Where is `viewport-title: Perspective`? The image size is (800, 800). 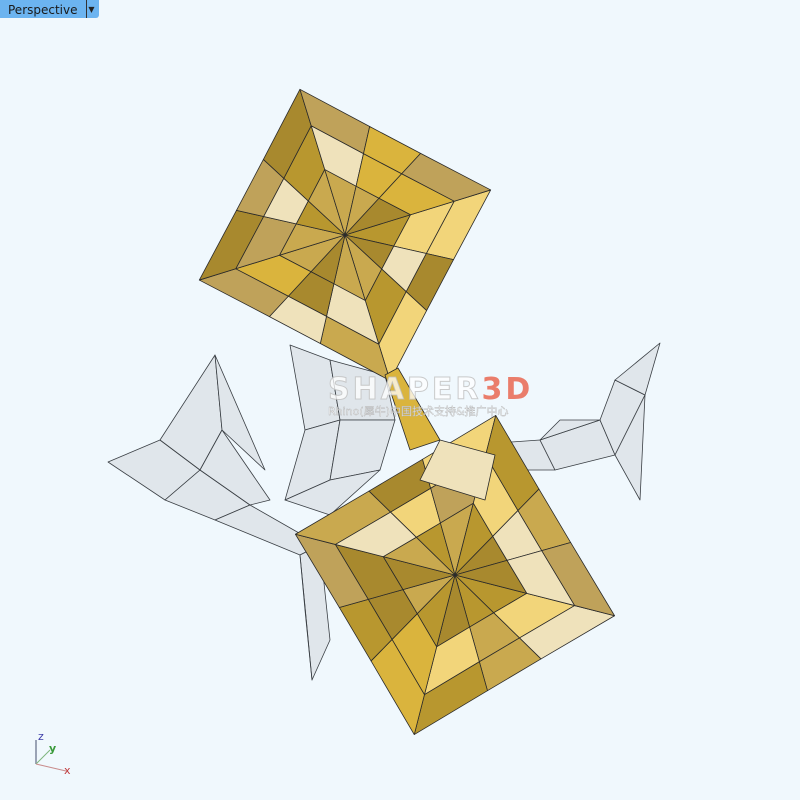 viewport-title: Perspective is located at coordinates (43, 10).